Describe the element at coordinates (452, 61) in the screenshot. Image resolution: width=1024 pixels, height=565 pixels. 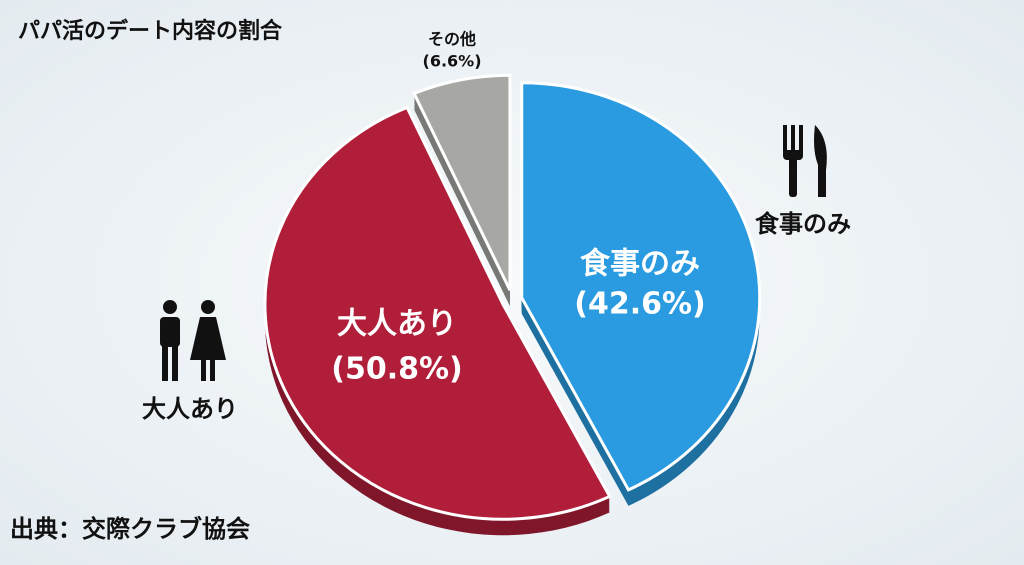
I see `value-label: (6.6%)` at that location.